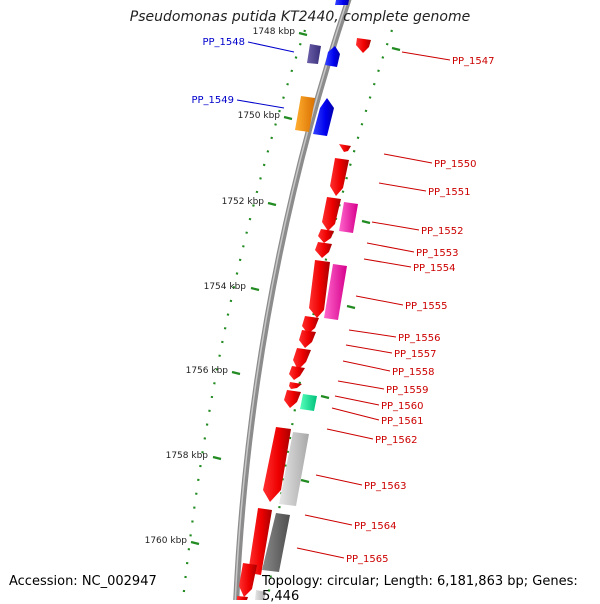 This screenshot has width=600, height=604. I want to click on gene-label: PP_1562, so click(396, 440).